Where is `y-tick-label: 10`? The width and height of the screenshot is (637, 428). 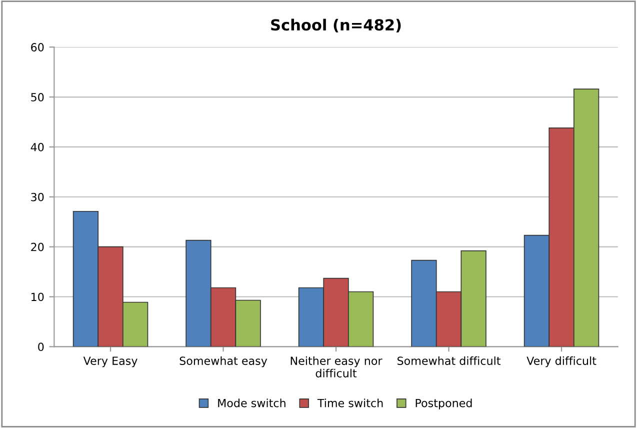 y-tick-label: 10 is located at coordinates (38, 297).